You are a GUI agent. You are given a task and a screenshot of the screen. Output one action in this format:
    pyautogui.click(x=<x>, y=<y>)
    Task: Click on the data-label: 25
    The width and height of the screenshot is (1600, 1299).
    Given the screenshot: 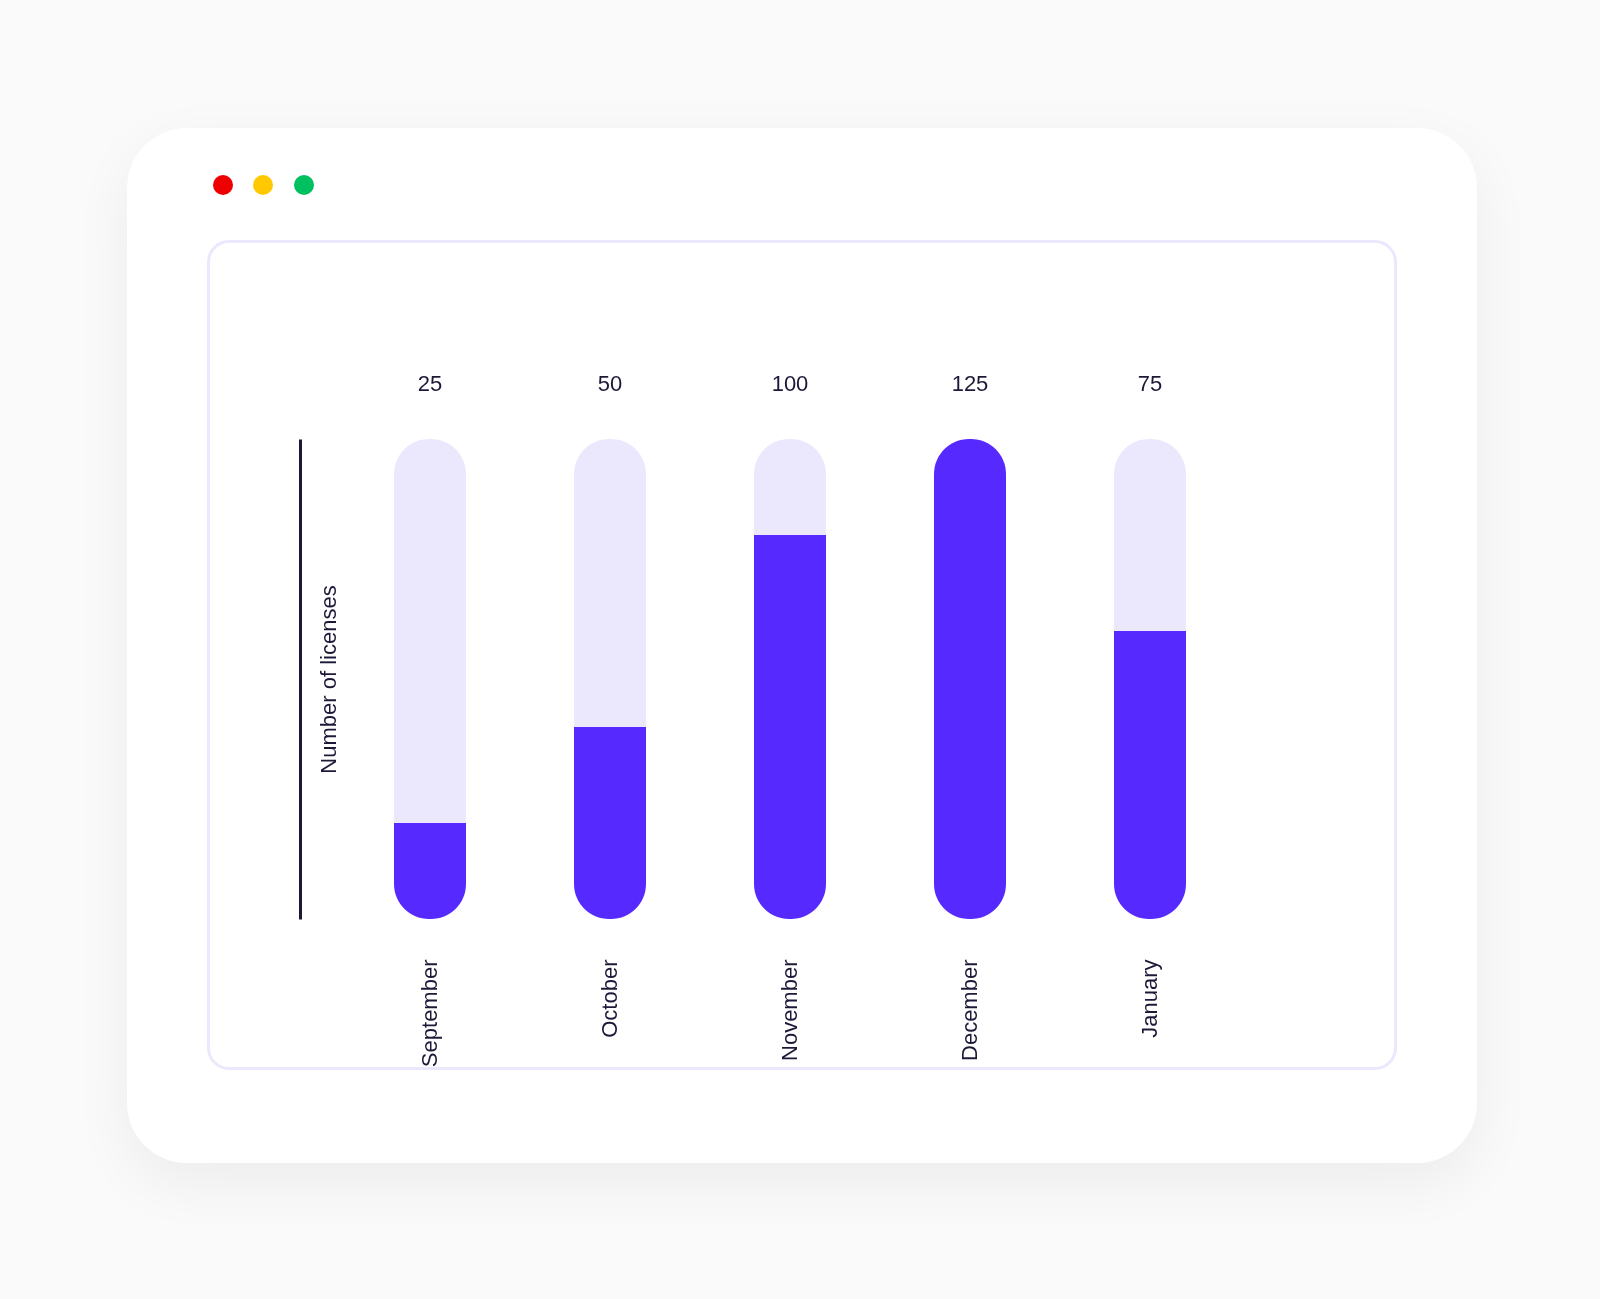 What is the action you would take?
    pyautogui.click(x=430, y=383)
    